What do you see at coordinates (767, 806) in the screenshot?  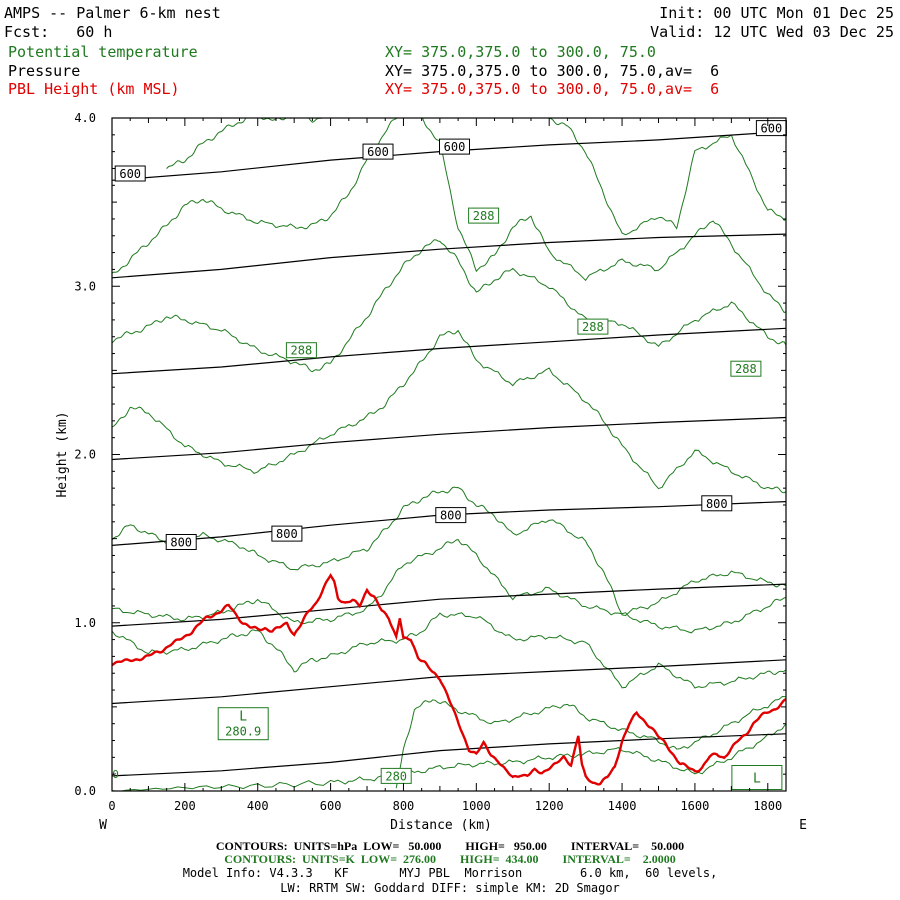 I see `x-tick-label: 1800` at bounding box center [767, 806].